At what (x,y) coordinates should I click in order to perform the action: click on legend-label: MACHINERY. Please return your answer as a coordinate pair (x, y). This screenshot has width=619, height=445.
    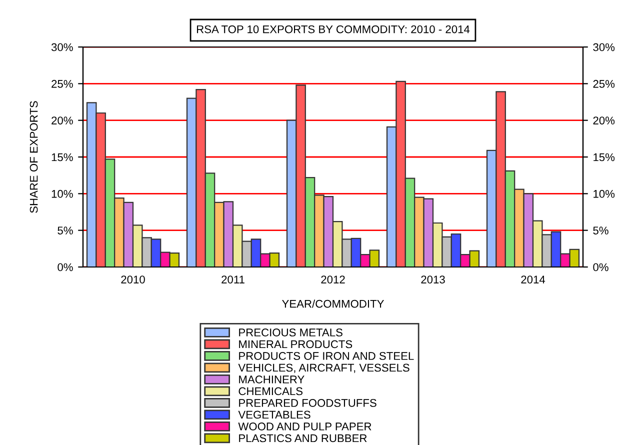
    Looking at the image, I should click on (271, 380).